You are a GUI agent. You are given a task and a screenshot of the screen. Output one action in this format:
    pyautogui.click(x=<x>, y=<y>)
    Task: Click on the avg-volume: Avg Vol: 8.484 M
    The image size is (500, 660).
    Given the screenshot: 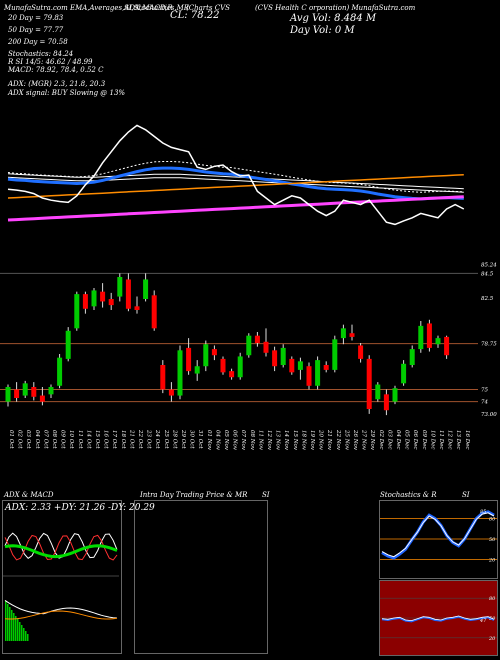 What is the action you would take?
    pyautogui.click(x=333, y=18)
    